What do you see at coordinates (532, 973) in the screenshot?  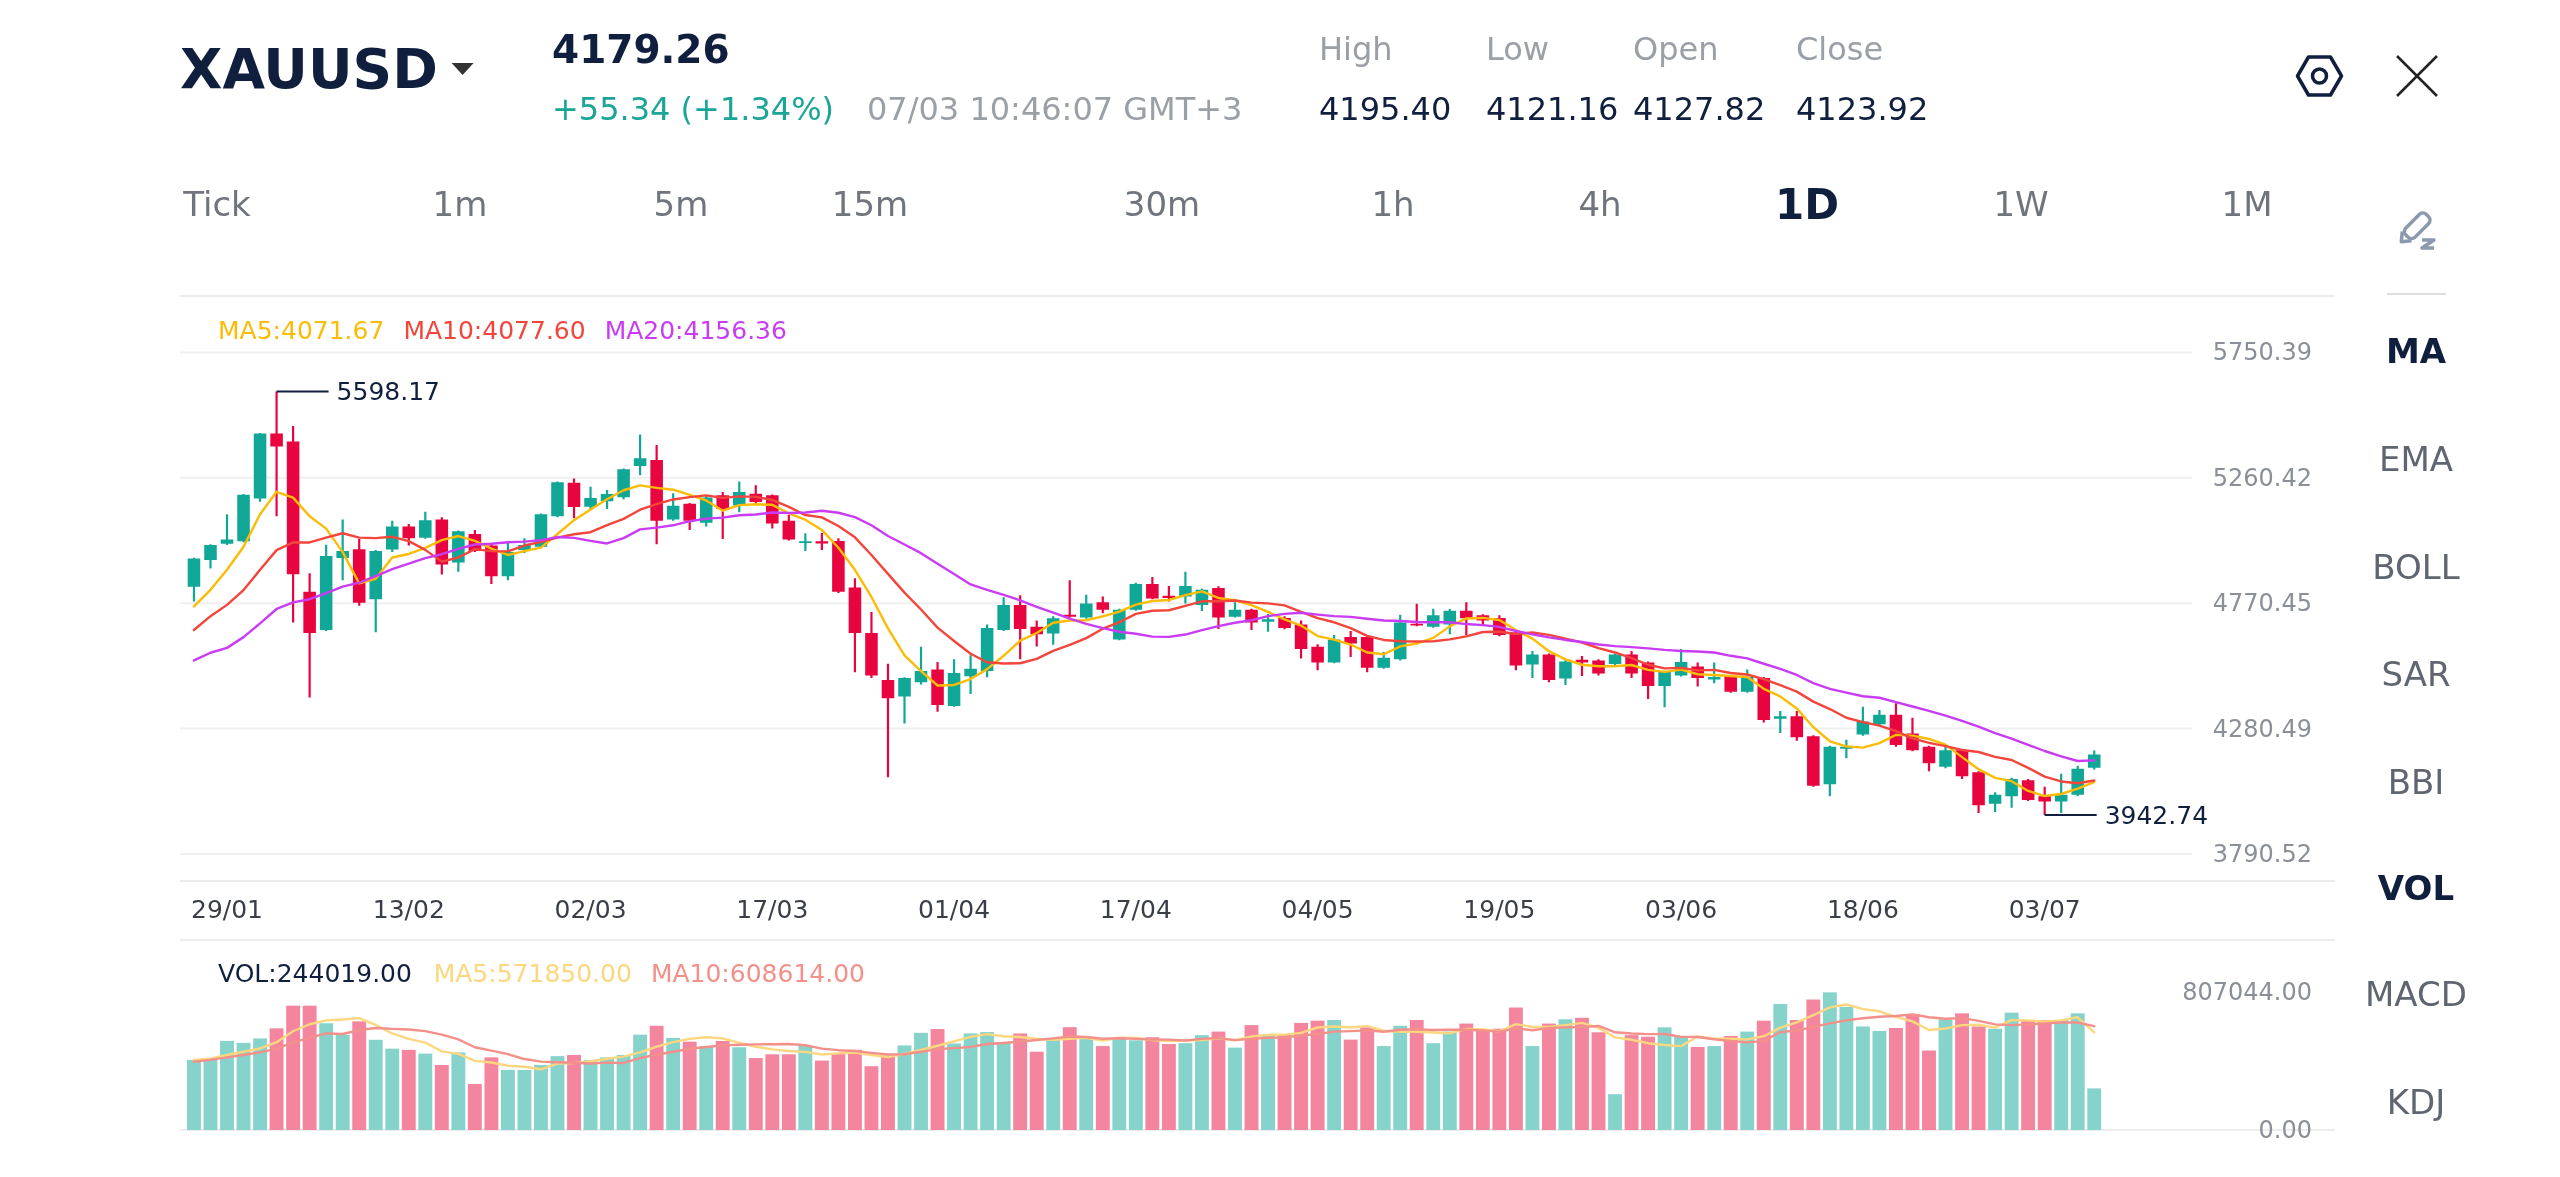 I see `text: MA5:571850.00` at bounding box center [532, 973].